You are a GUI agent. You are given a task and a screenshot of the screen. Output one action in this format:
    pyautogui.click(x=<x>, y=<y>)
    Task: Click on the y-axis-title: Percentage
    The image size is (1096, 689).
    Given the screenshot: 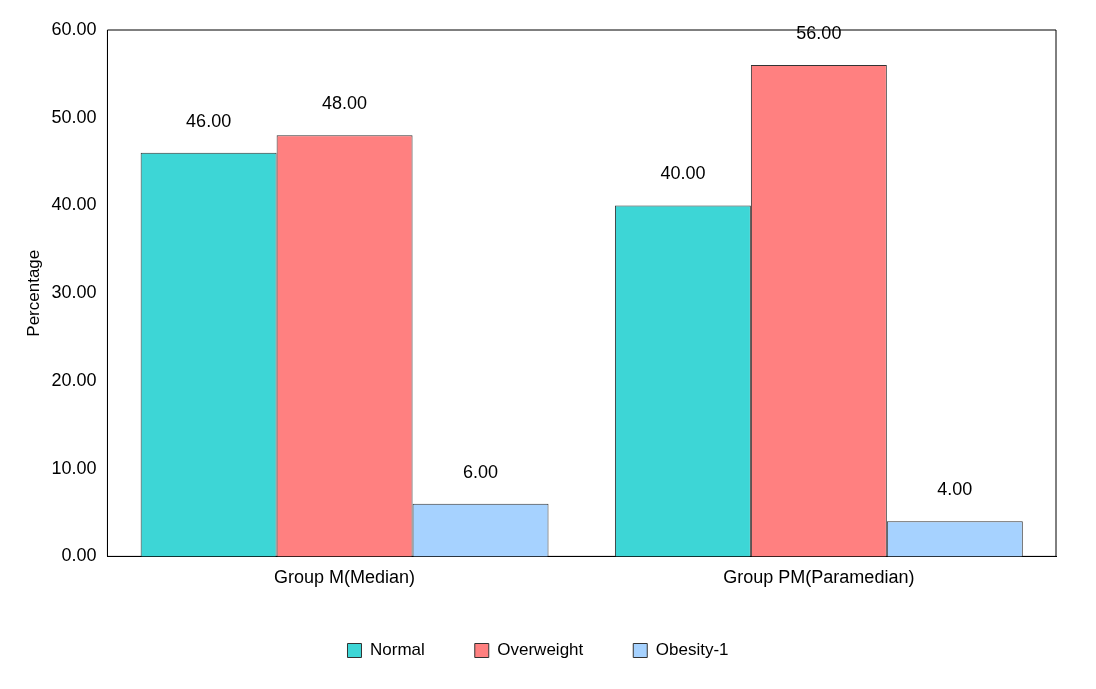 What is the action you would take?
    pyautogui.click(x=33, y=293)
    